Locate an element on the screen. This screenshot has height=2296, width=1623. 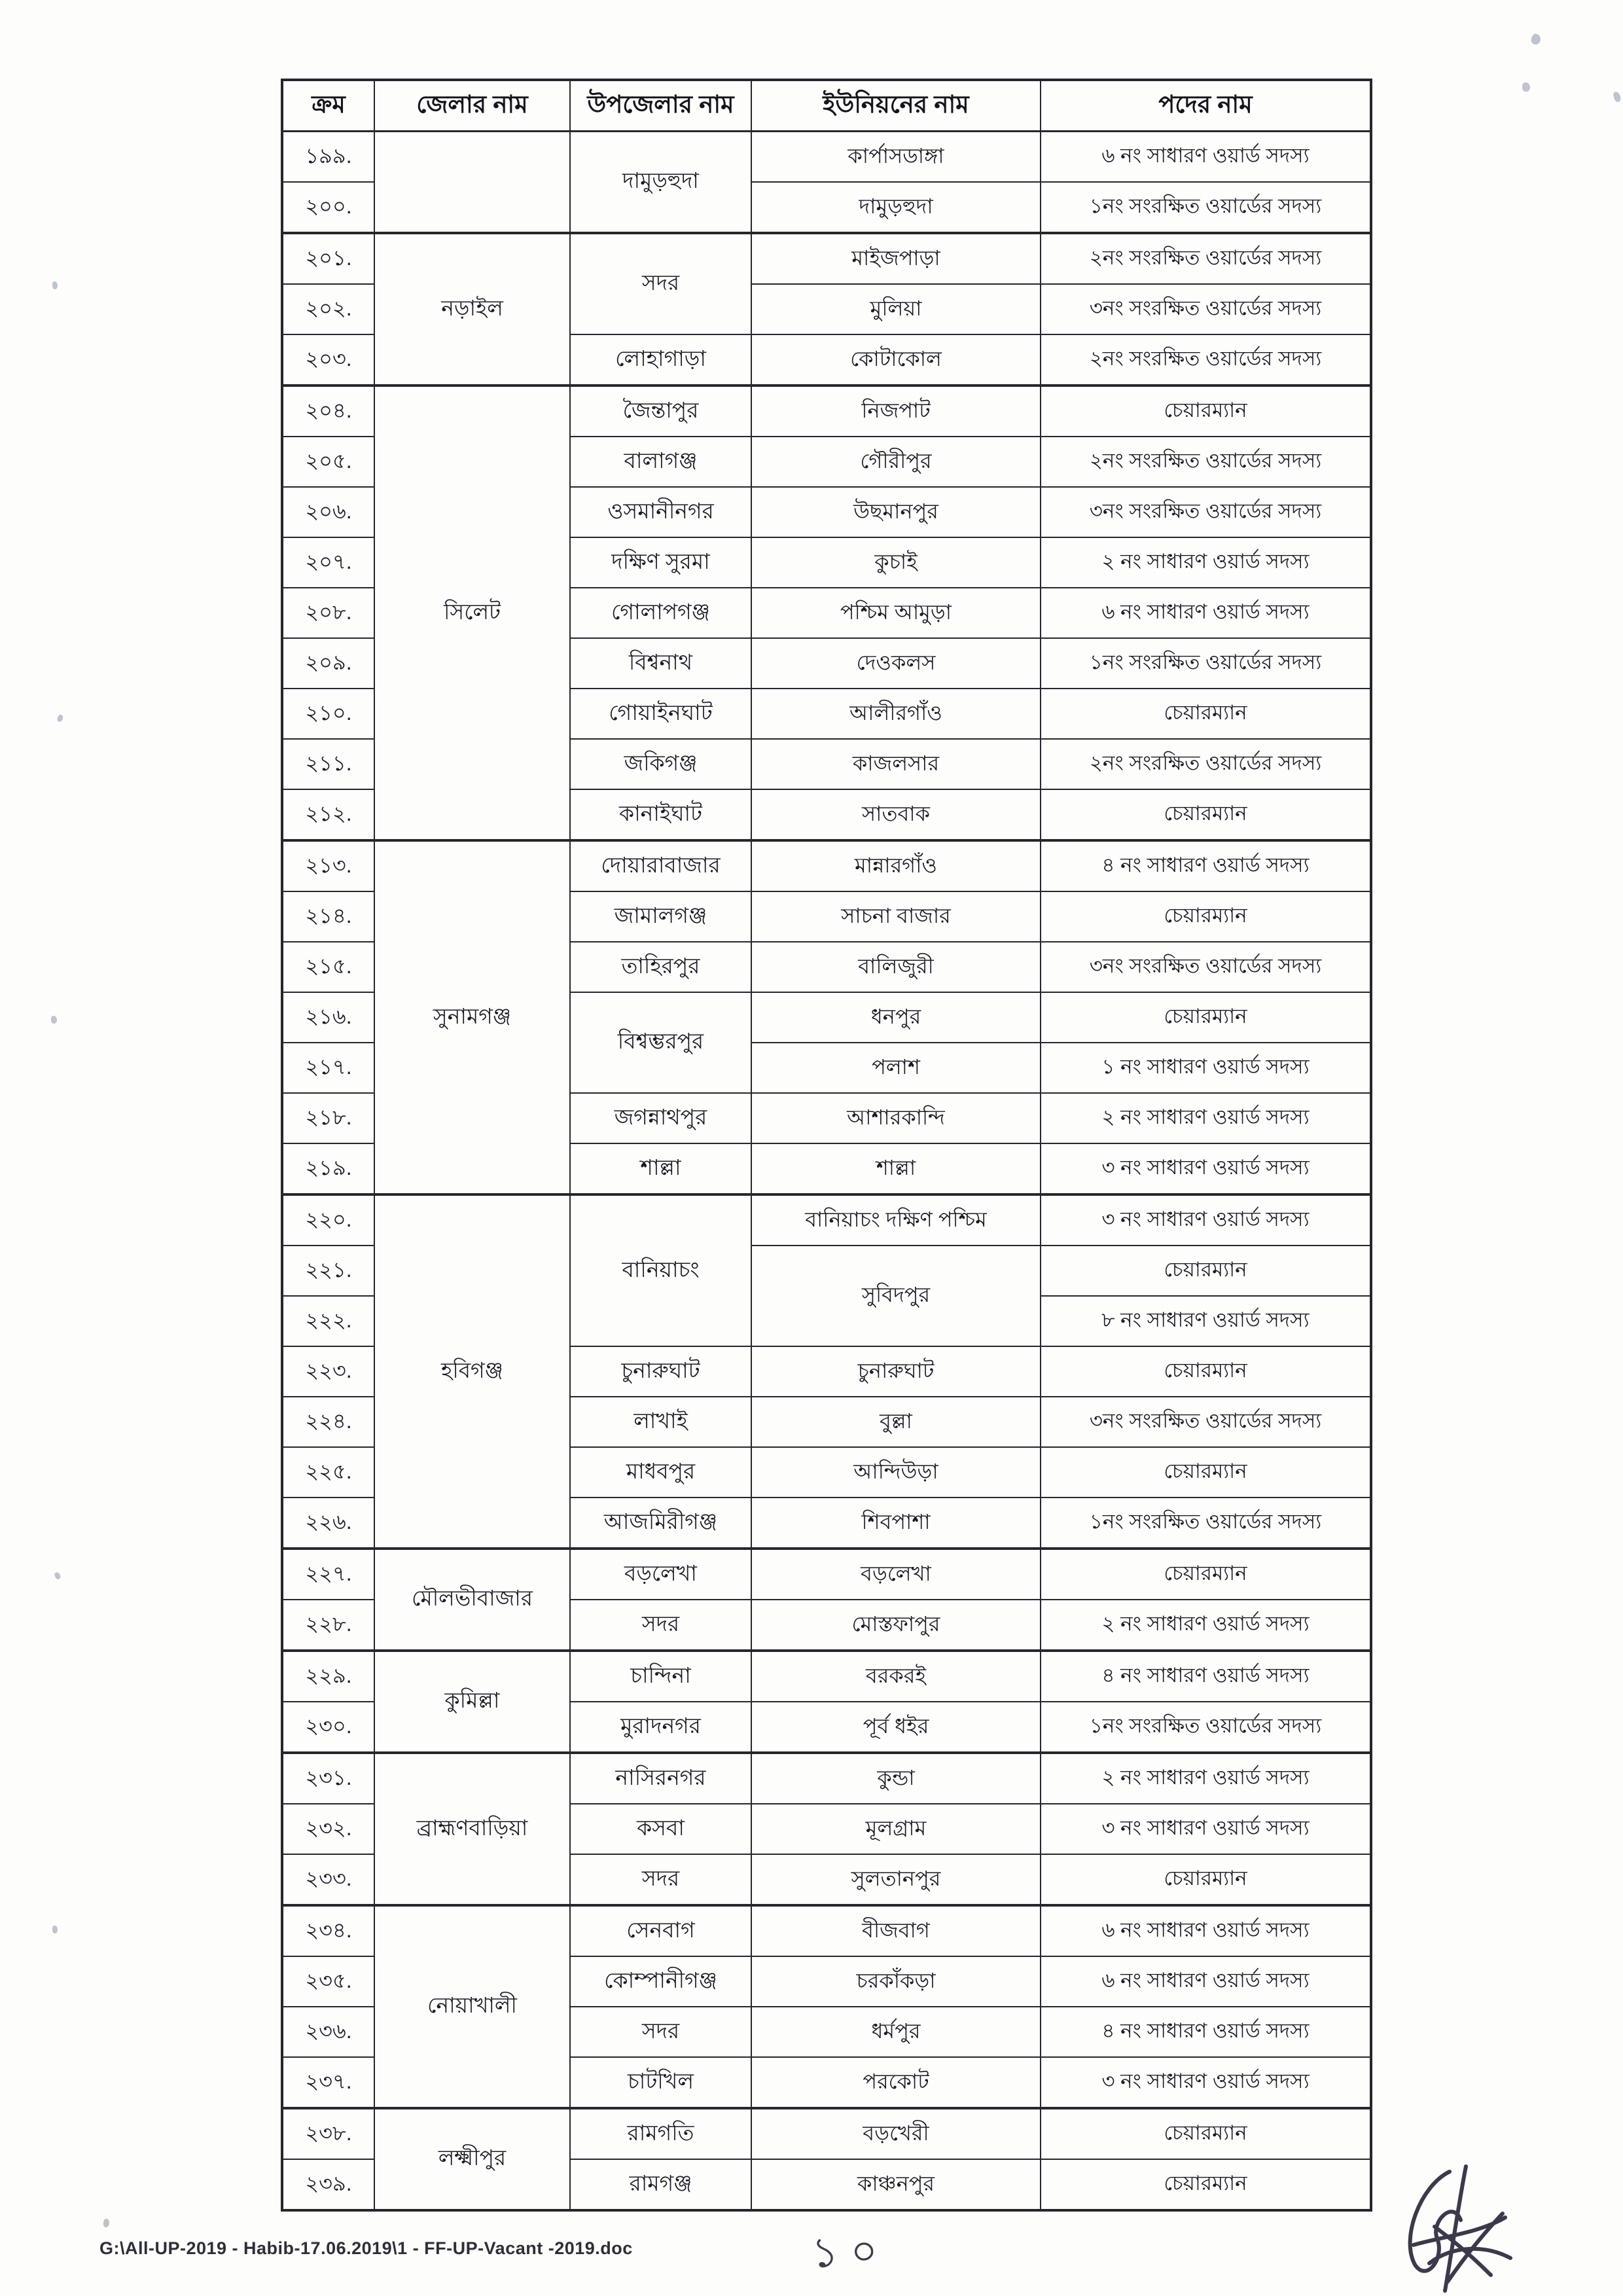
cell-upazila: তাহিরপুর is located at coordinates (660, 967).